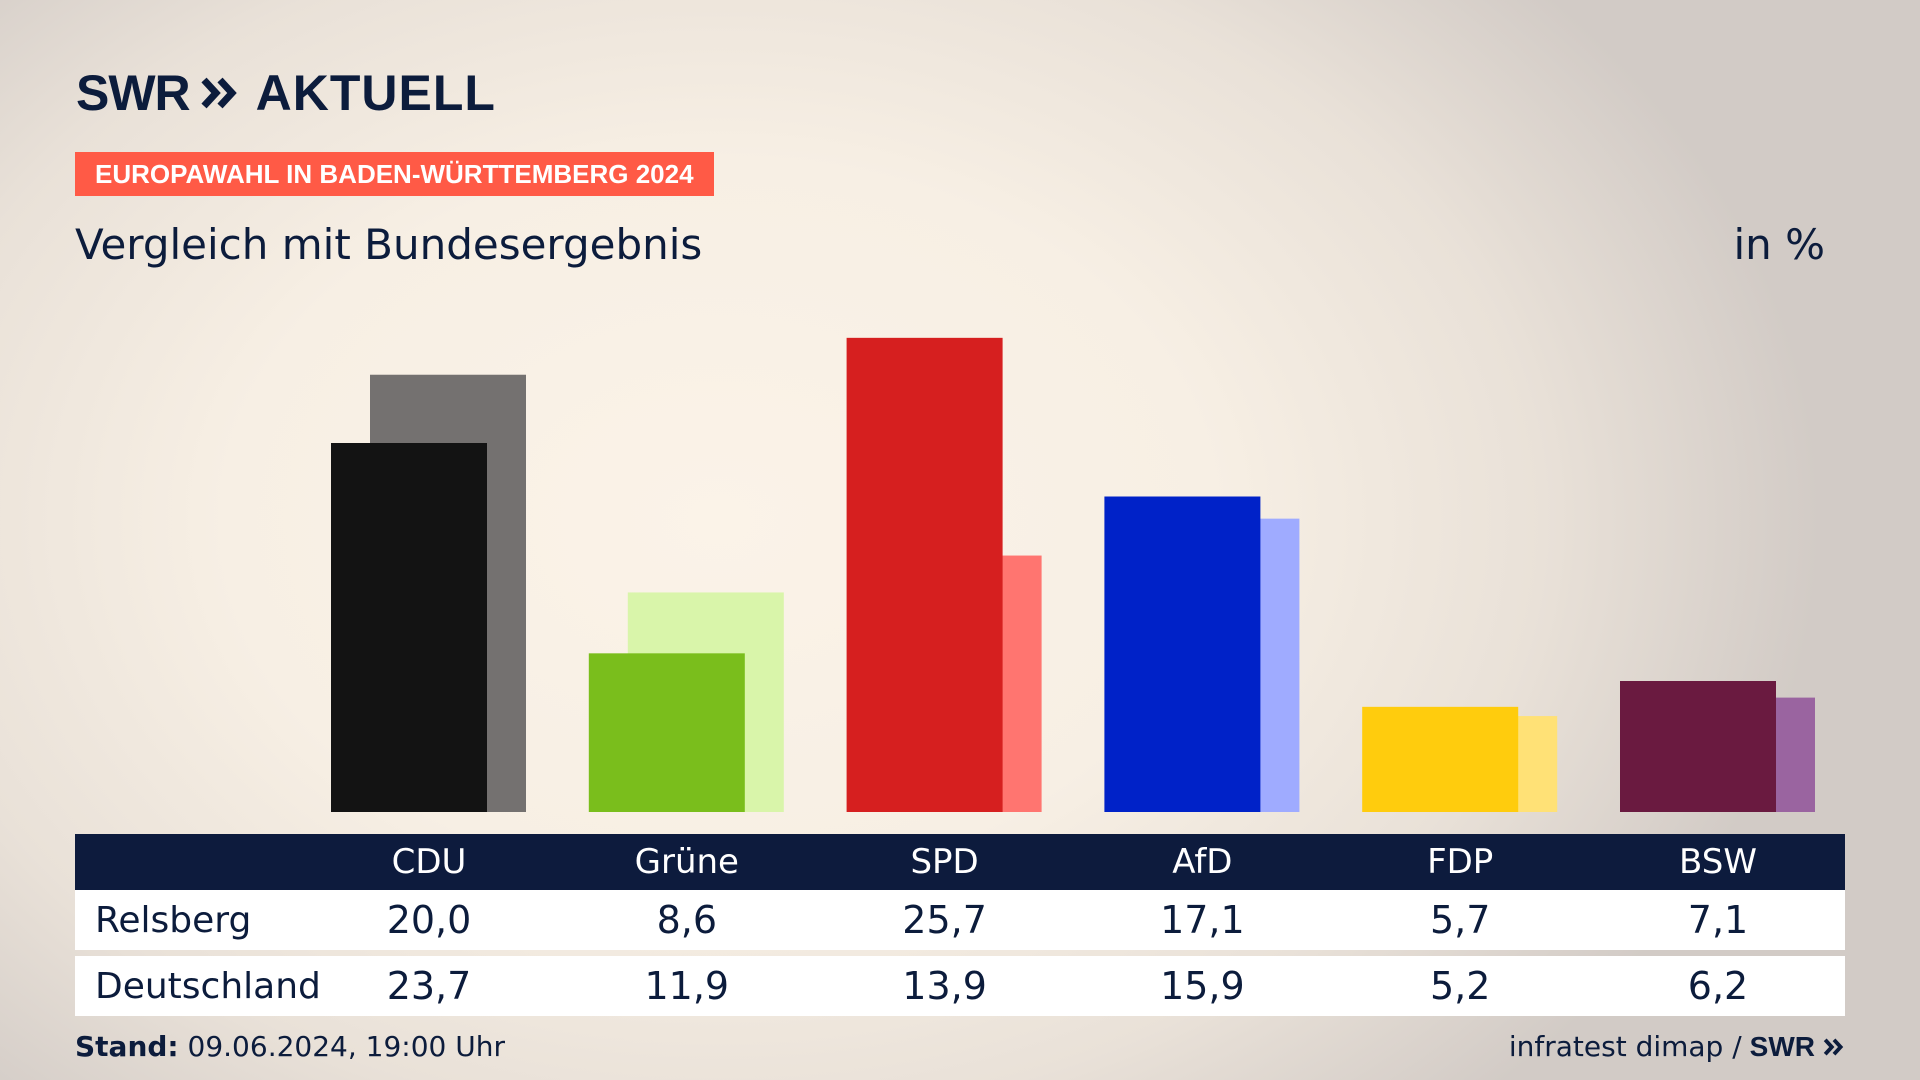  Describe the element at coordinates (1202, 986) in the screenshot. I see `table-cell: 15,9` at that location.